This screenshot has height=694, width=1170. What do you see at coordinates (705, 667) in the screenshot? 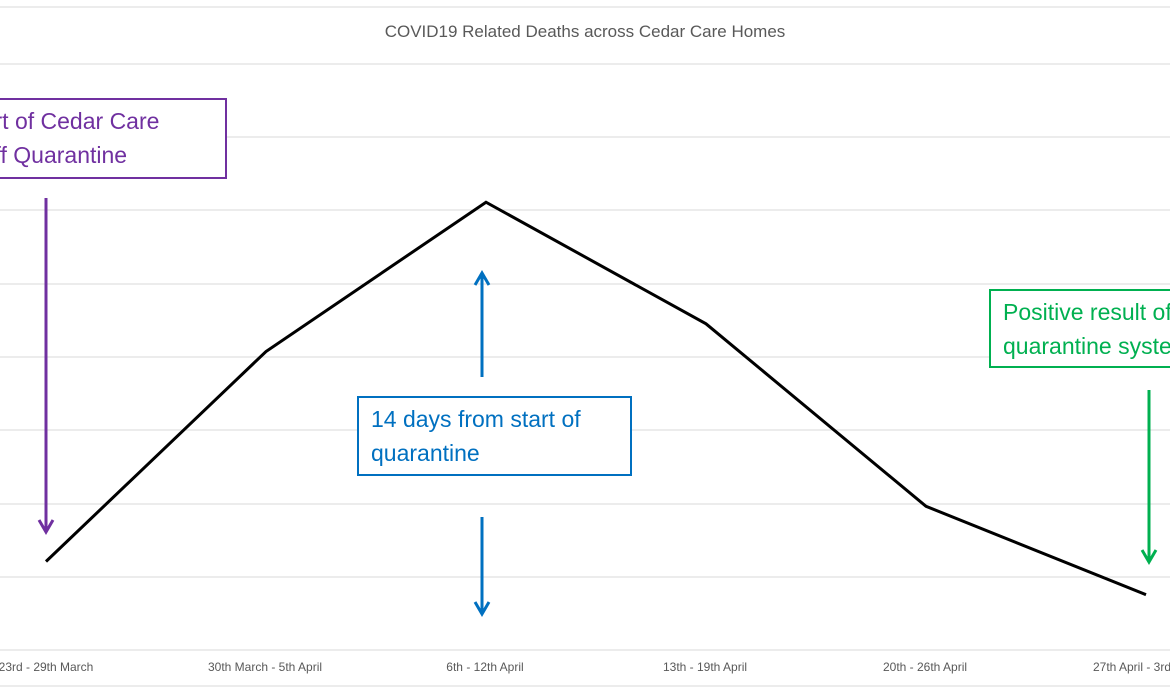
I see `x-tick-label: 13th - 19th April` at bounding box center [705, 667].